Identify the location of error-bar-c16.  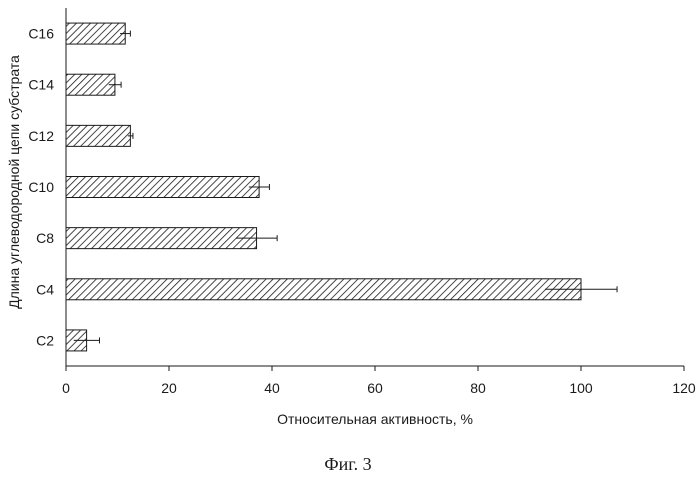
(125, 33).